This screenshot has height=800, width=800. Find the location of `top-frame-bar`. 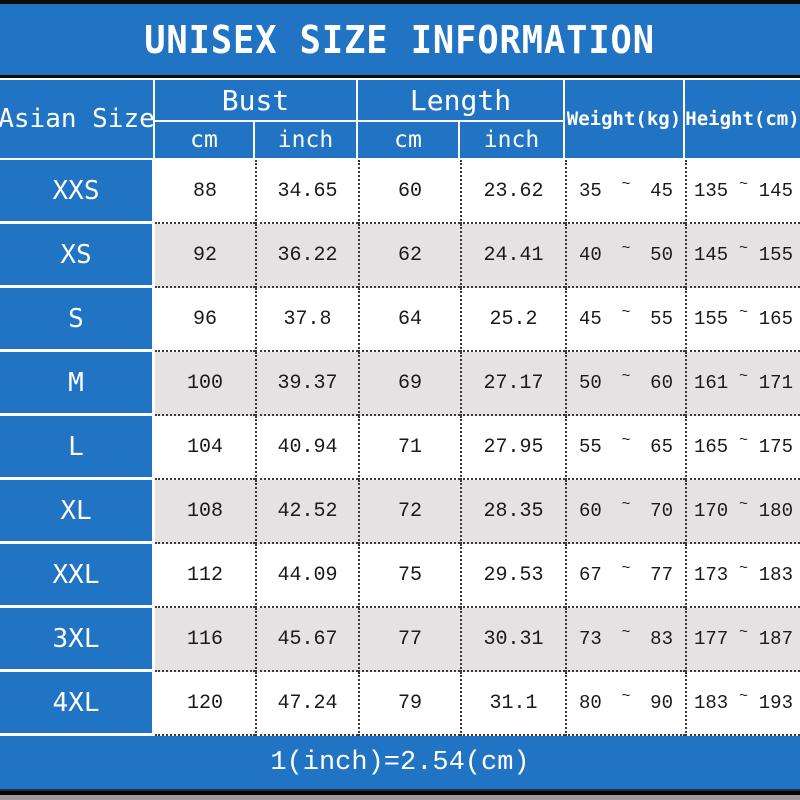

top-frame-bar is located at coordinates (400, 2).